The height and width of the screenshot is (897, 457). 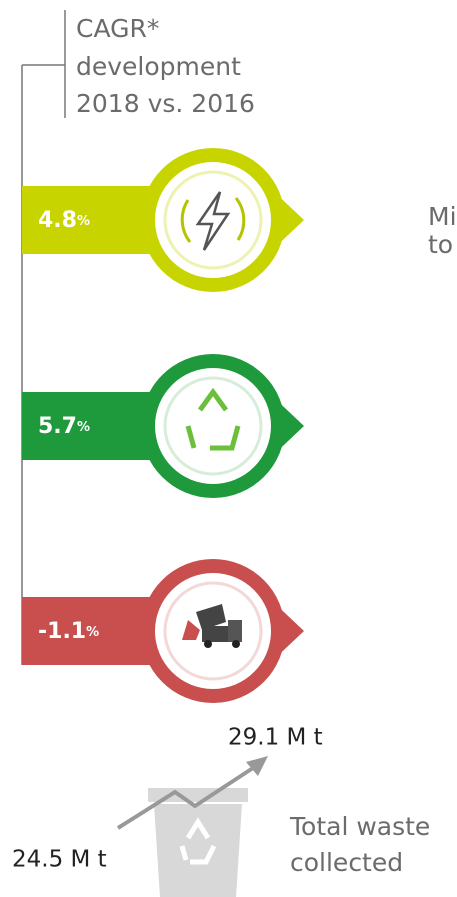 What do you see at coordinates (257, 766) in the screenshot?
I see `arrow-head` at bounding box center [257, 766].